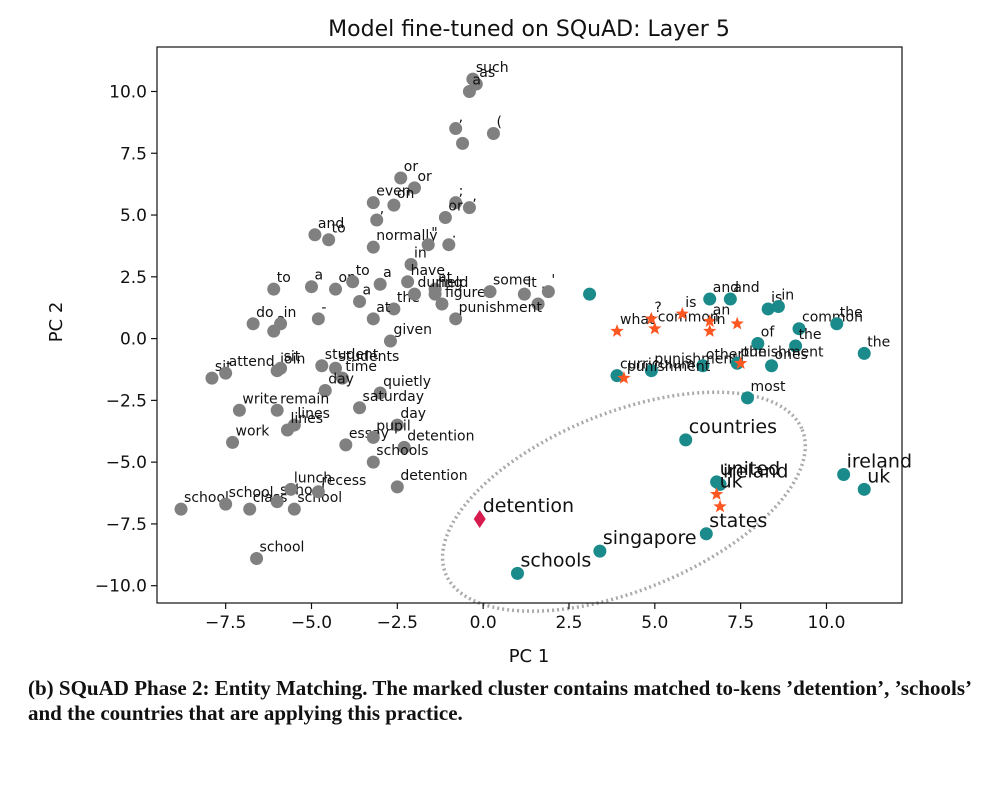  I want to click on point-label: remain, so click(304, 399).